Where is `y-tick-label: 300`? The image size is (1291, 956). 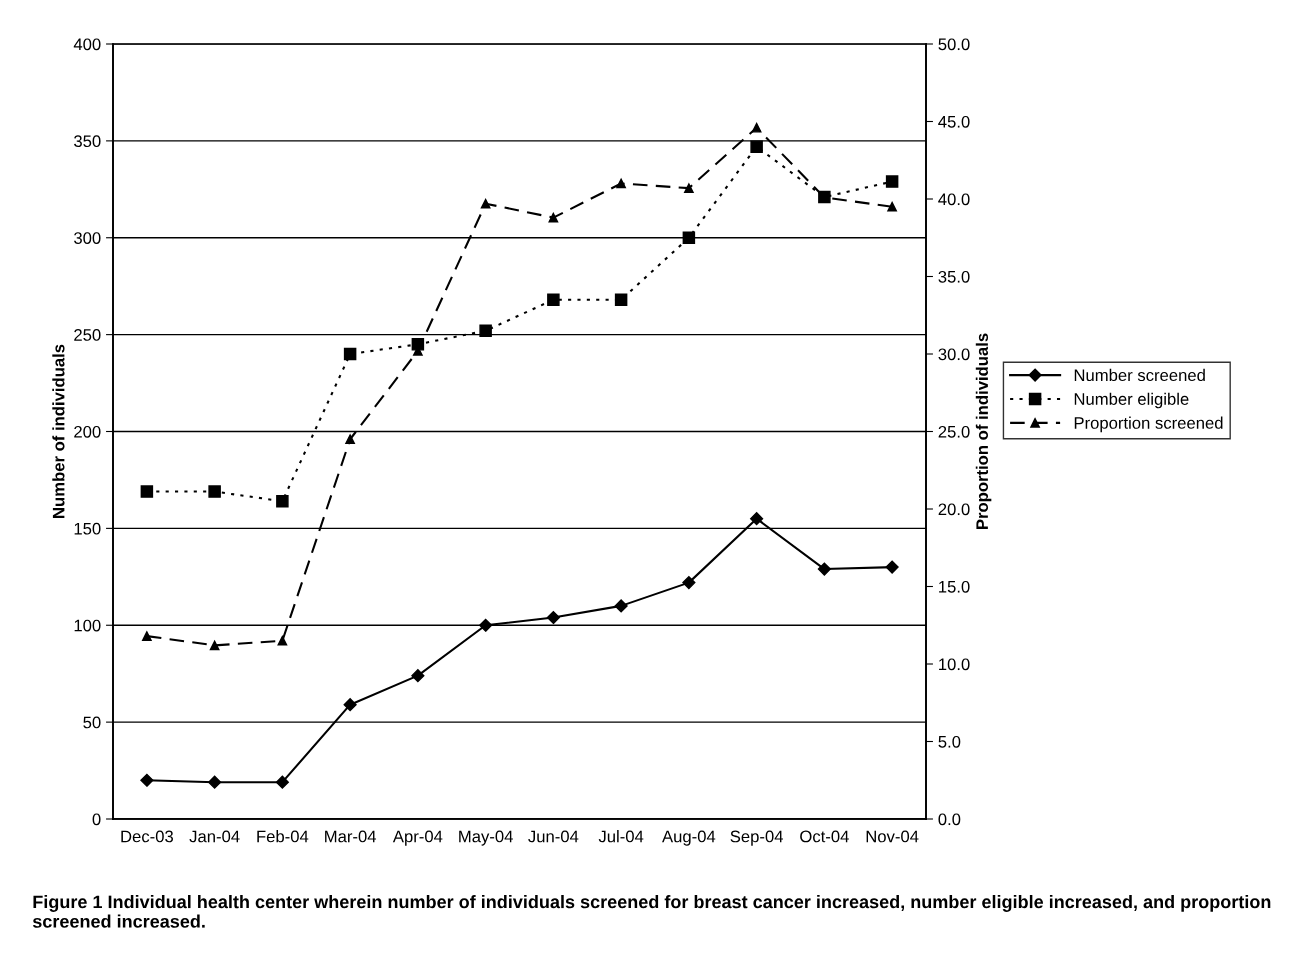 y-tick-label: 300 is located at coordinates (87, 238).